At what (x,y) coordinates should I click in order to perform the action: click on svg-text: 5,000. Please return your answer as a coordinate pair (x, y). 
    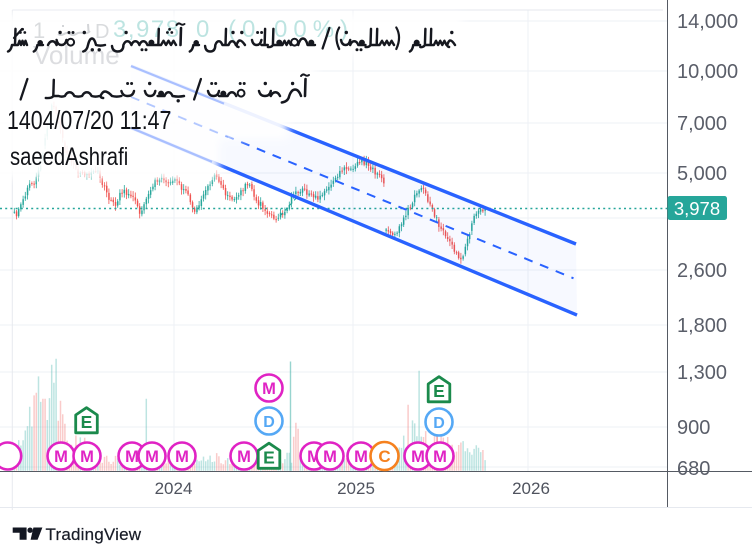
    Looking at the image, I should click on (702, 174).